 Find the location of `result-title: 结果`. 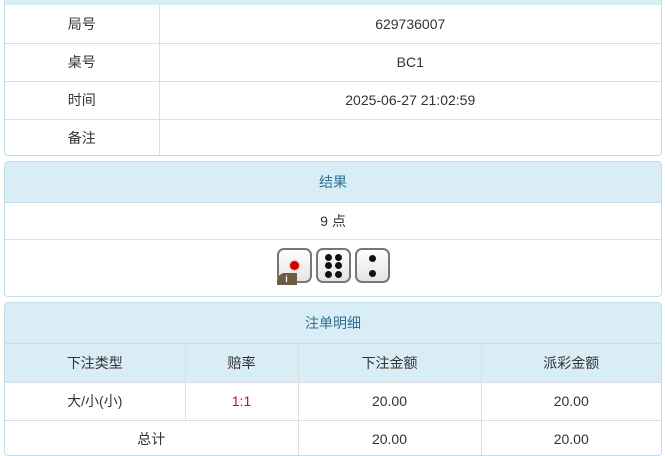

result-title: 结果 is located at coordinates (333, 182).